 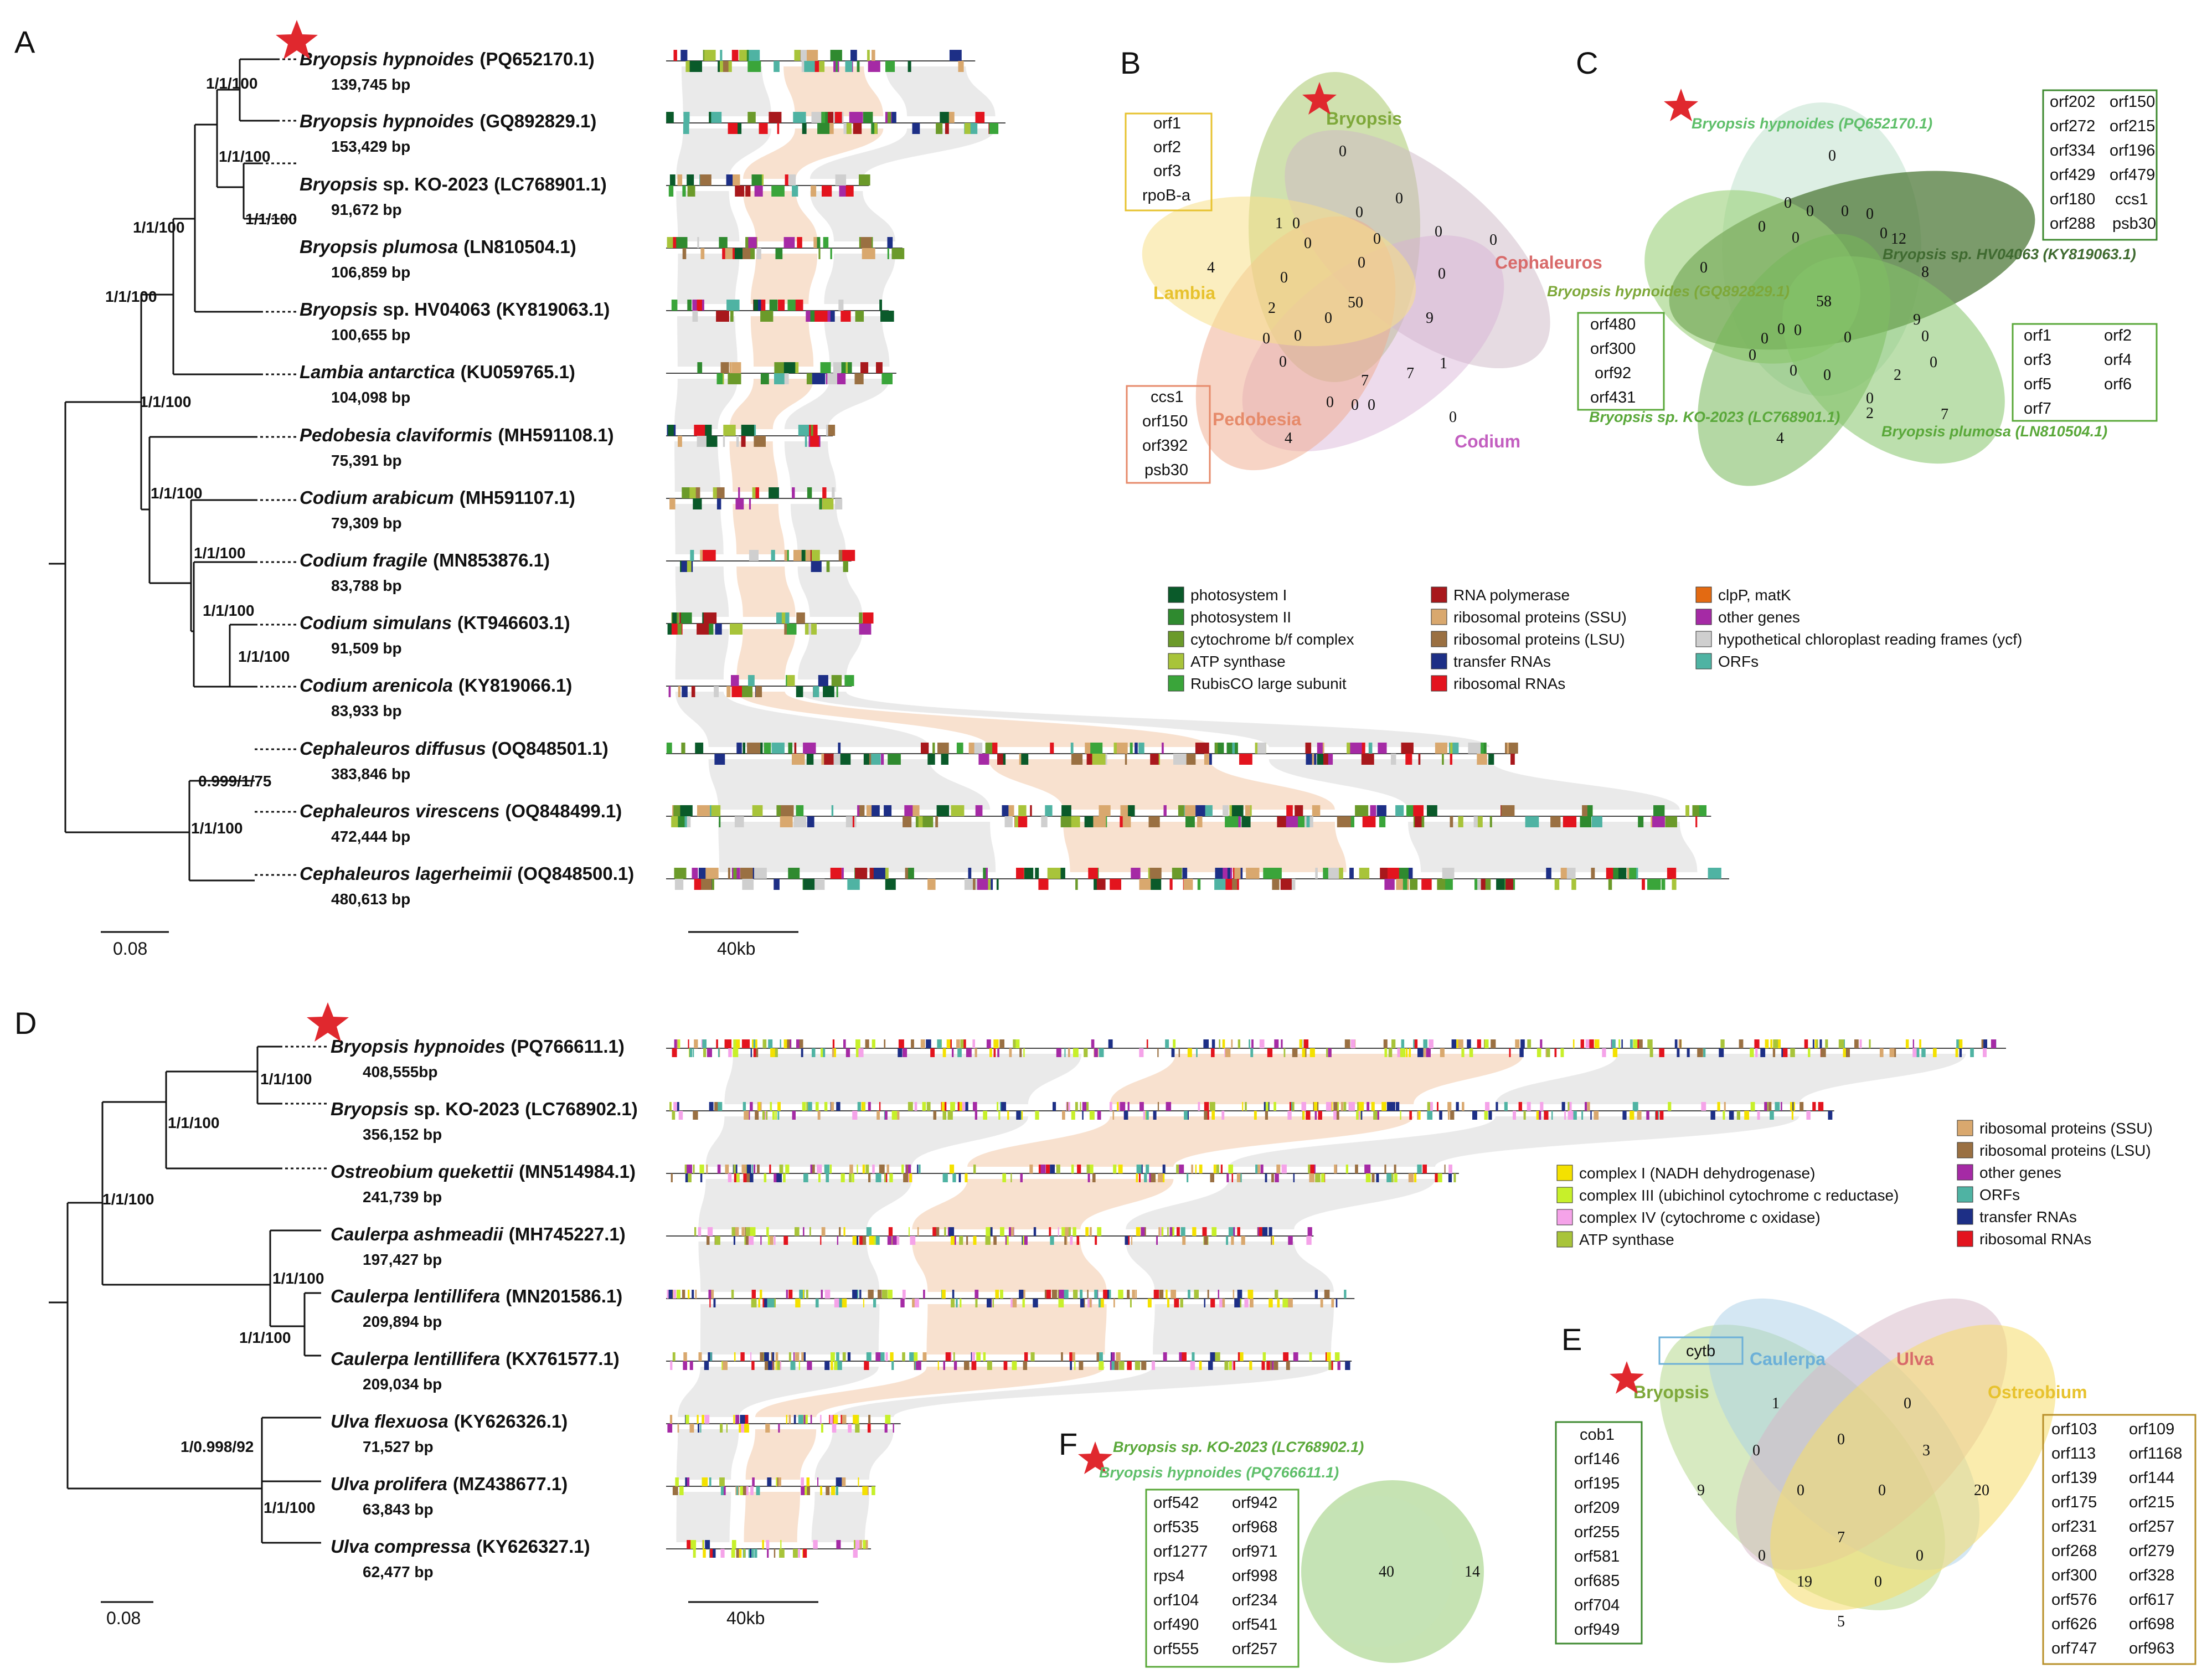 I want to click on svg-text: 58, so click(x=1824, y=302).